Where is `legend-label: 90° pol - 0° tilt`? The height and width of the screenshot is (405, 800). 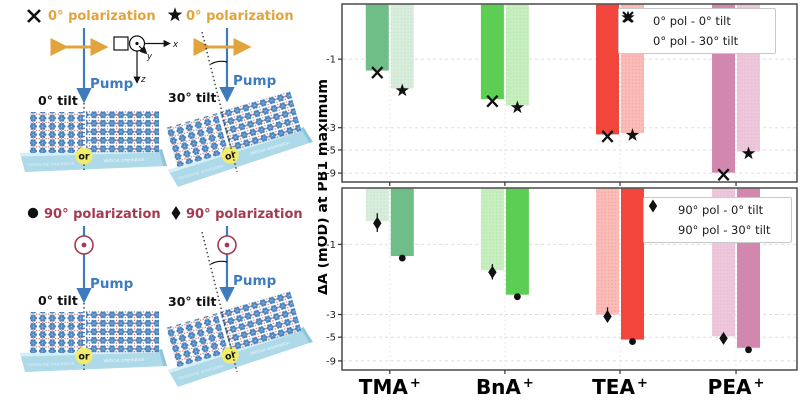
legend-label: 90° pol - 0° tilt is located at coordinates (721, 210).